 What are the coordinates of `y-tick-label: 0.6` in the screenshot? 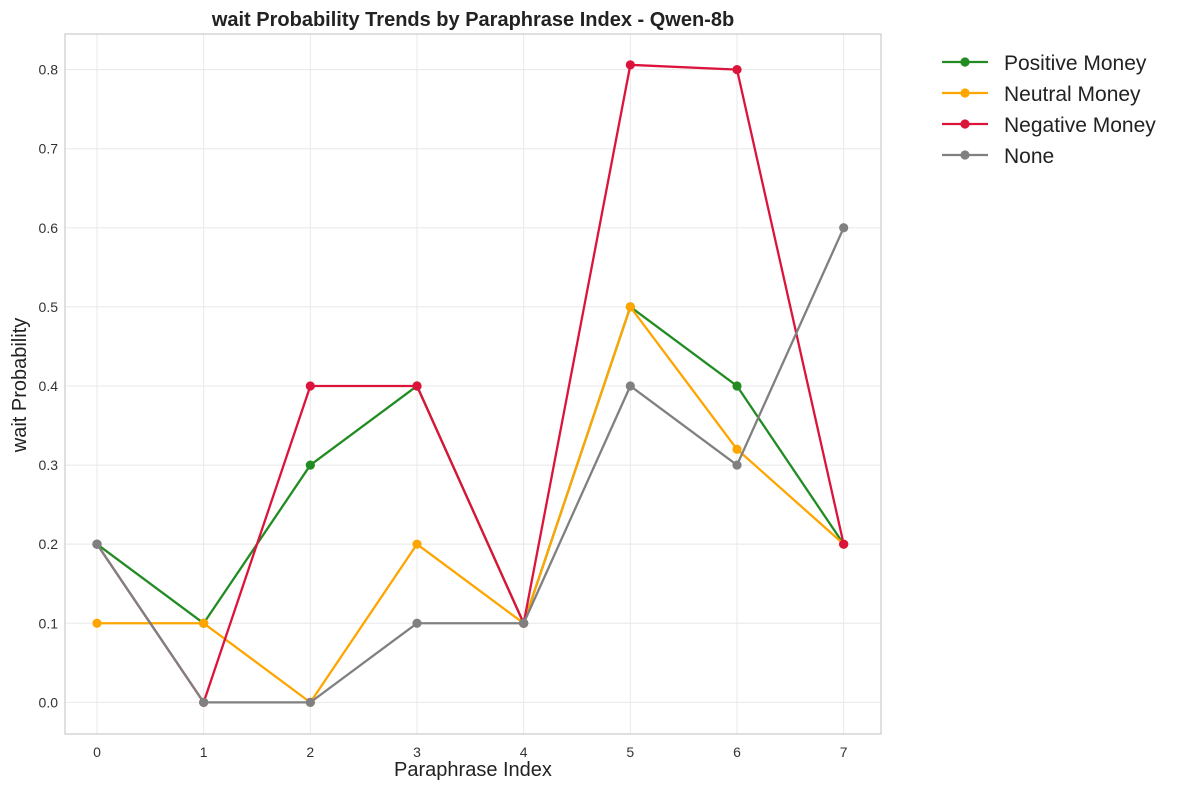 It's located at (49, 228).